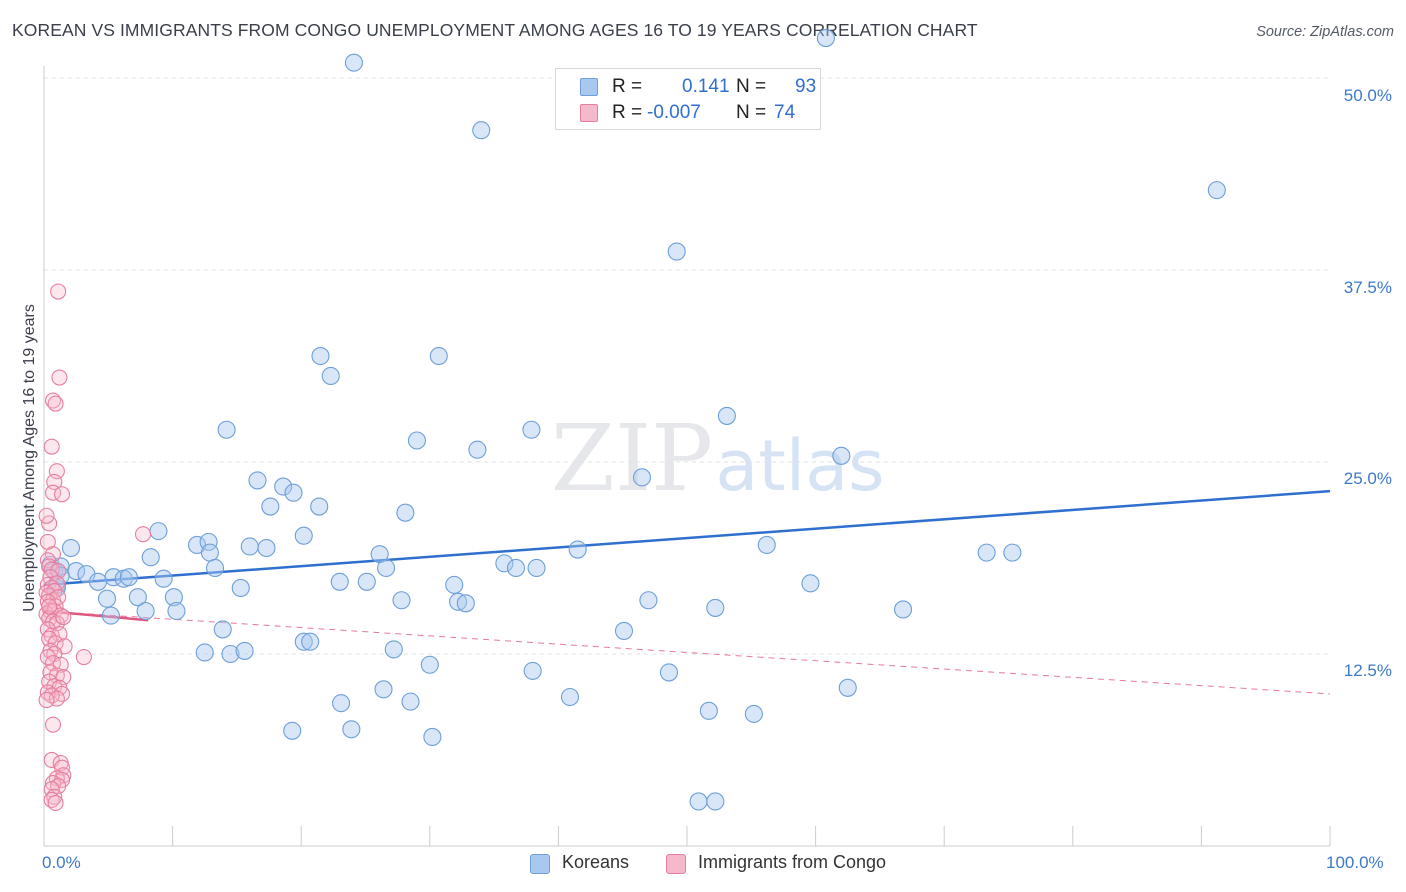  I want to click on y-tick-label: 50.0%, so click(1367, 95).